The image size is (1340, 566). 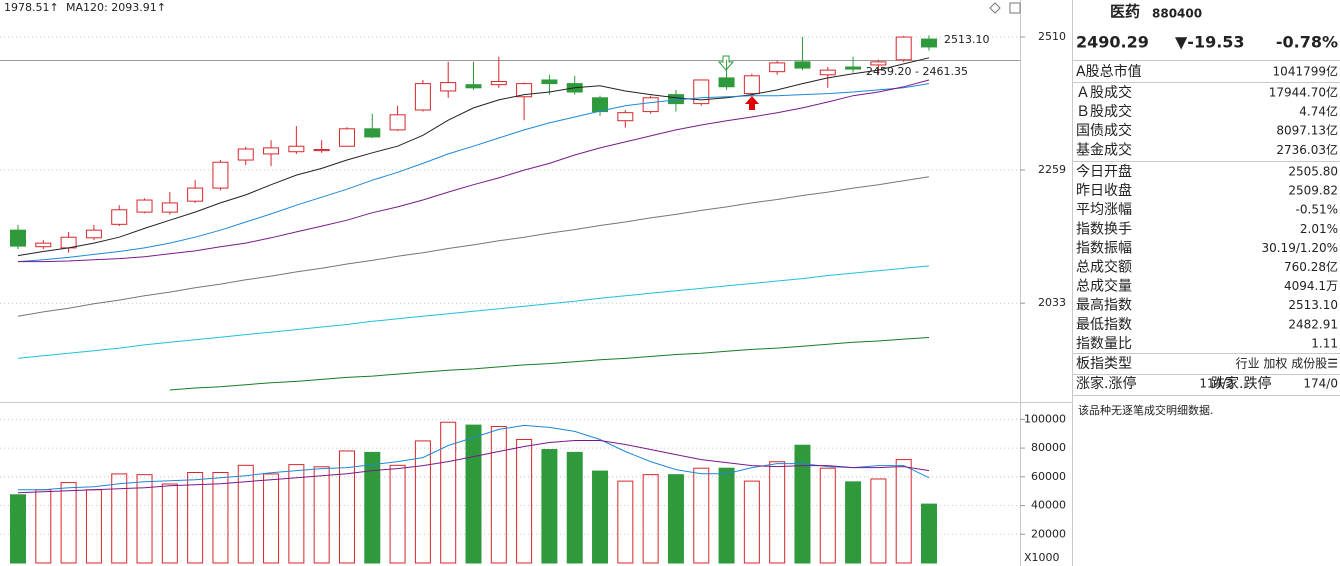 What do you see at coordinates (1048, 533) in the screenshot?
I see `y-tick-label: 20000` at bounding box center [1048, 533].